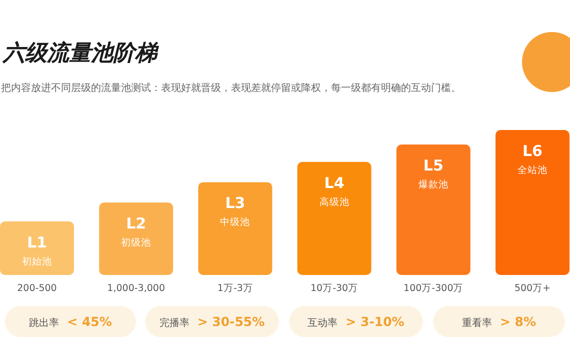  What do you see at coordinates (334, 202) in the screenshot?
I see `annotation: 高级池` at bounding box center [334, 202].